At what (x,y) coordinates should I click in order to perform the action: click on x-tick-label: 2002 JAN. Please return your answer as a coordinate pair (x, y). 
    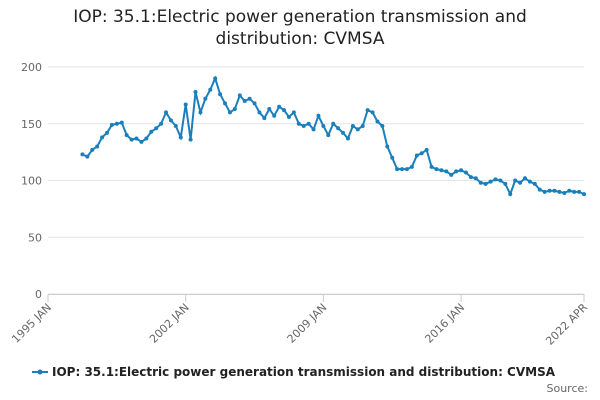
    Looking at the image, I should click on (169, 323).